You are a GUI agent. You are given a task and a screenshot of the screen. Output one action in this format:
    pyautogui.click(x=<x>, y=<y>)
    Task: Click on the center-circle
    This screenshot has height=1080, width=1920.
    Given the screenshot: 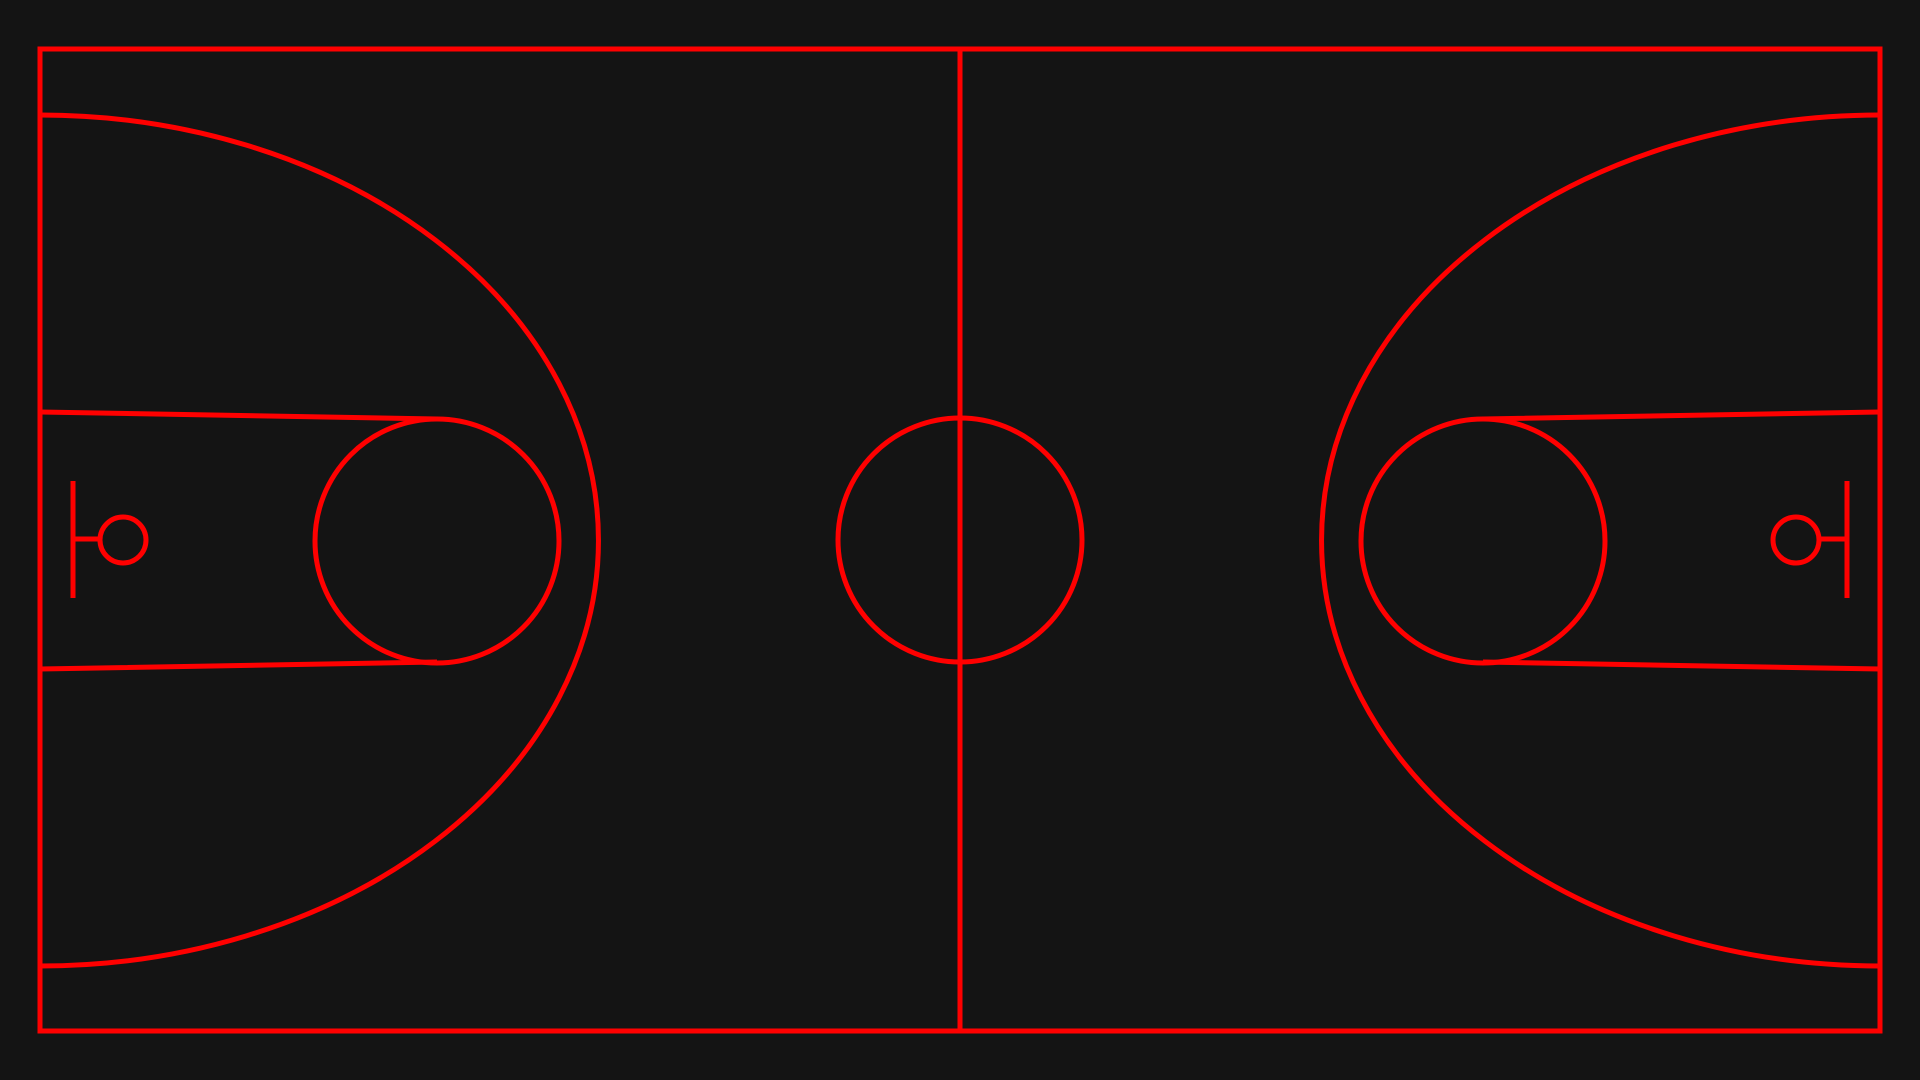 What is the action you would take?
    pyautogui.click(x=960, y=540)
    